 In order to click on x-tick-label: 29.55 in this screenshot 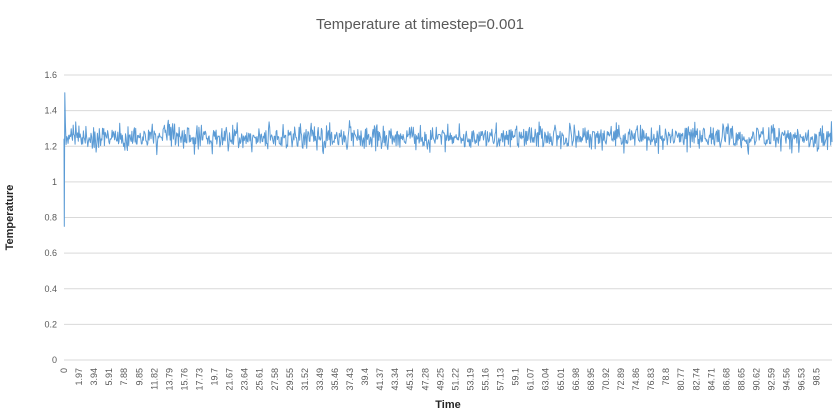, I will do `click(290, 379)`.